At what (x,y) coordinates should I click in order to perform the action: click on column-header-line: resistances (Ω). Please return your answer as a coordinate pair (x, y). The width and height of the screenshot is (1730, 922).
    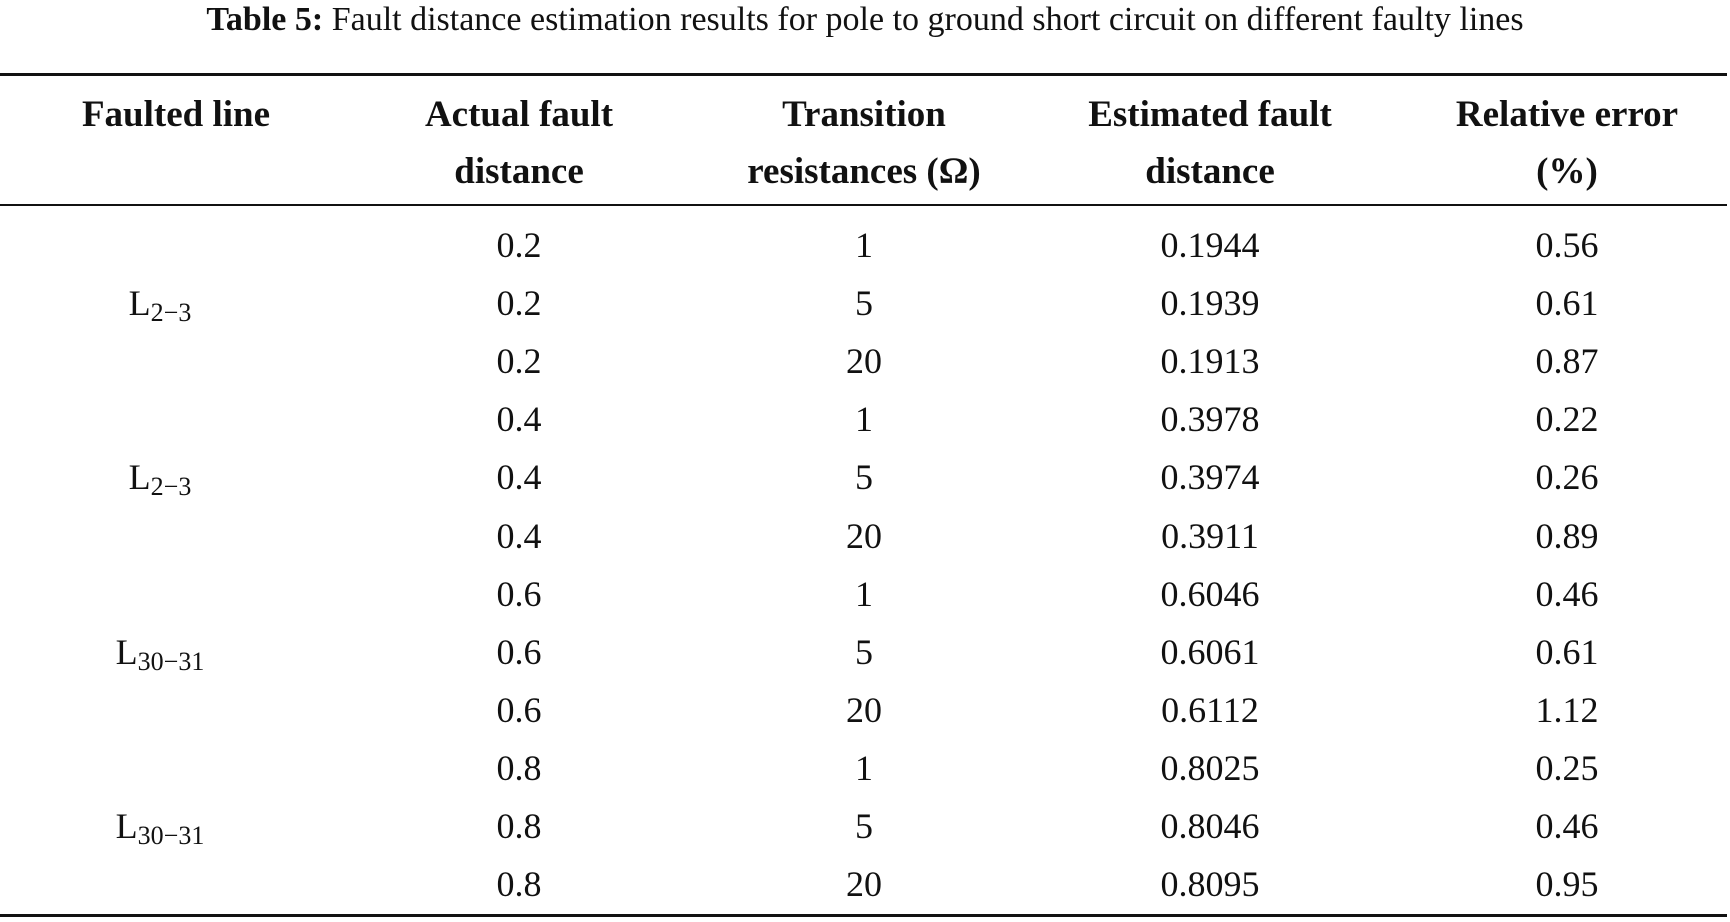
    Looking at the image, I should click on (864, 171).